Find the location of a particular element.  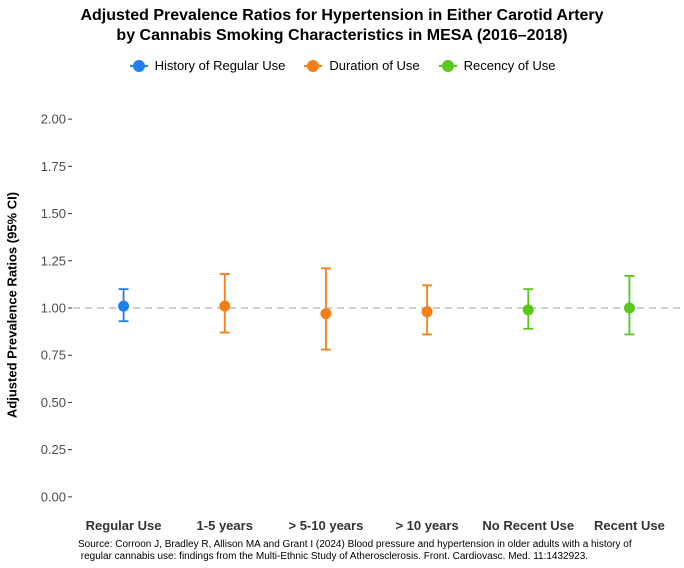

x-tick-label: Recent Use is located at coordinates (629, 525).